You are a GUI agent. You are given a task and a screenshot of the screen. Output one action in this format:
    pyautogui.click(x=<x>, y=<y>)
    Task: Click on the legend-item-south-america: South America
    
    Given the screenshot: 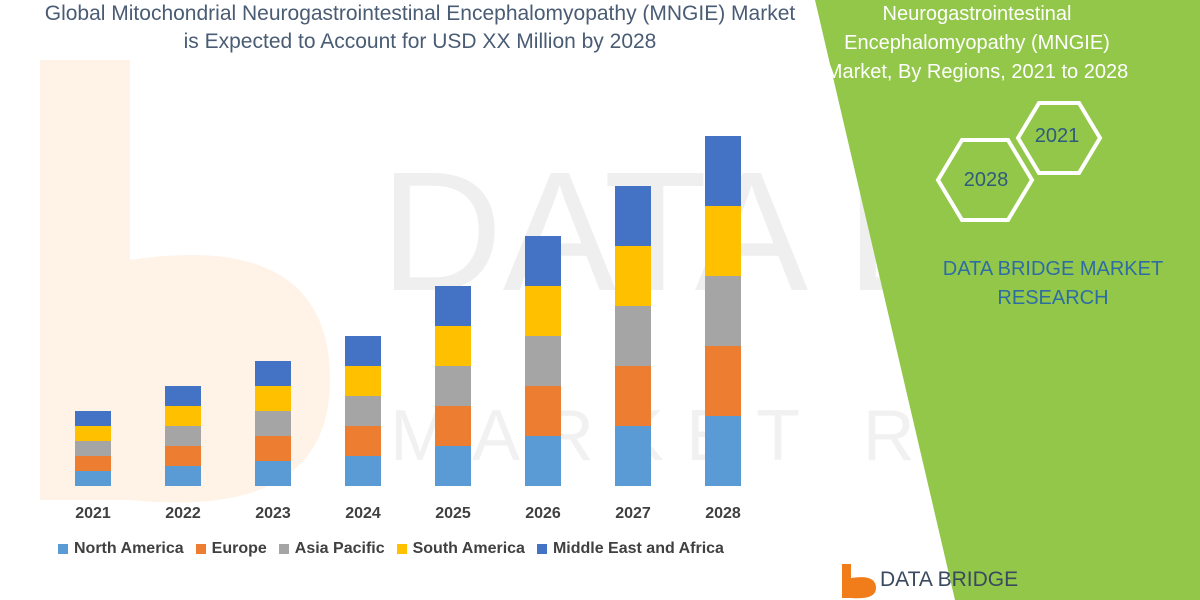 What is the action you would take?
    pyautogui.click(x=460, y=549)
    